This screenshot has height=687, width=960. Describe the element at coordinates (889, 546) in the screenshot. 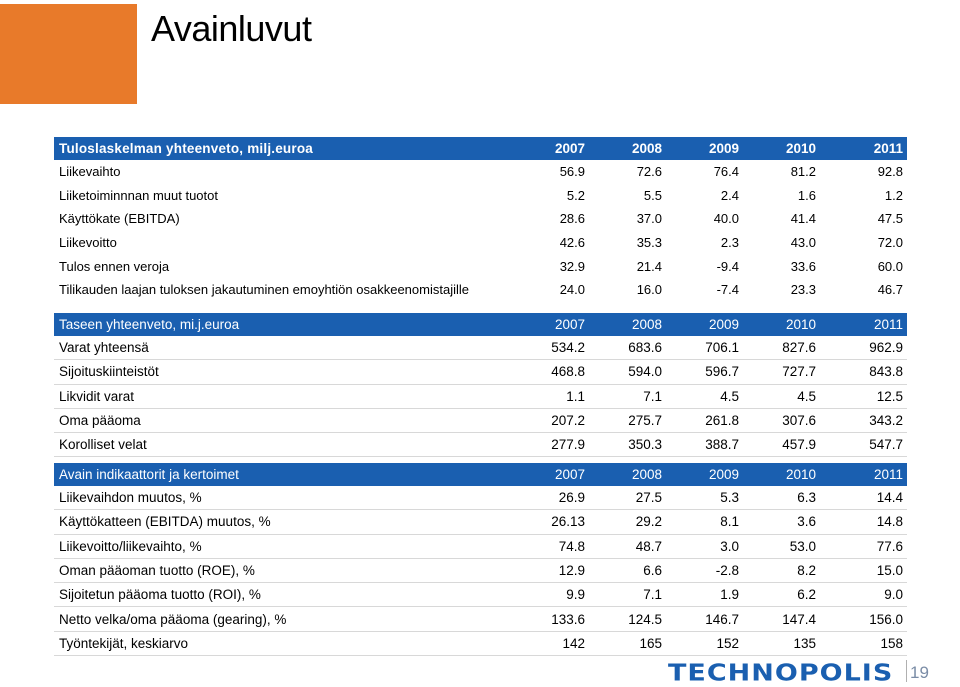

I see `row-value: 77.6` at that location.